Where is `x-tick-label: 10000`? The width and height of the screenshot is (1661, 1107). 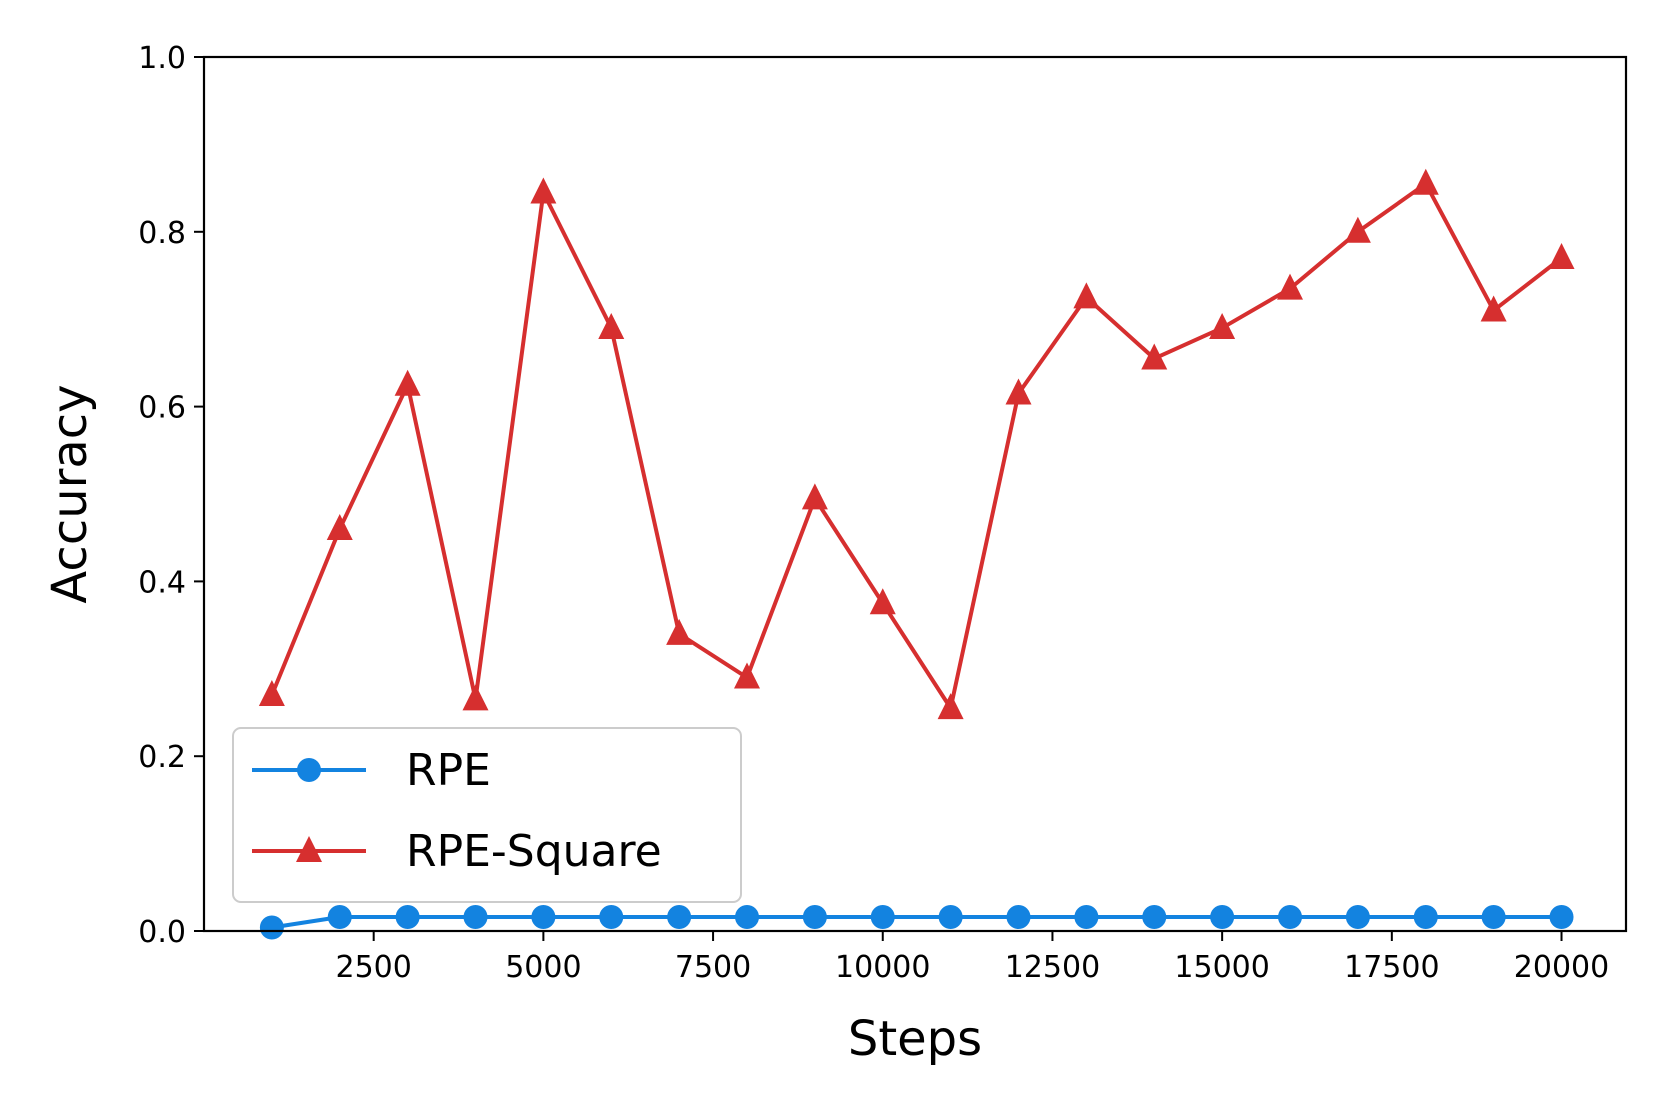
x-tick-label: 10000 is located at coordinates (882, 967).